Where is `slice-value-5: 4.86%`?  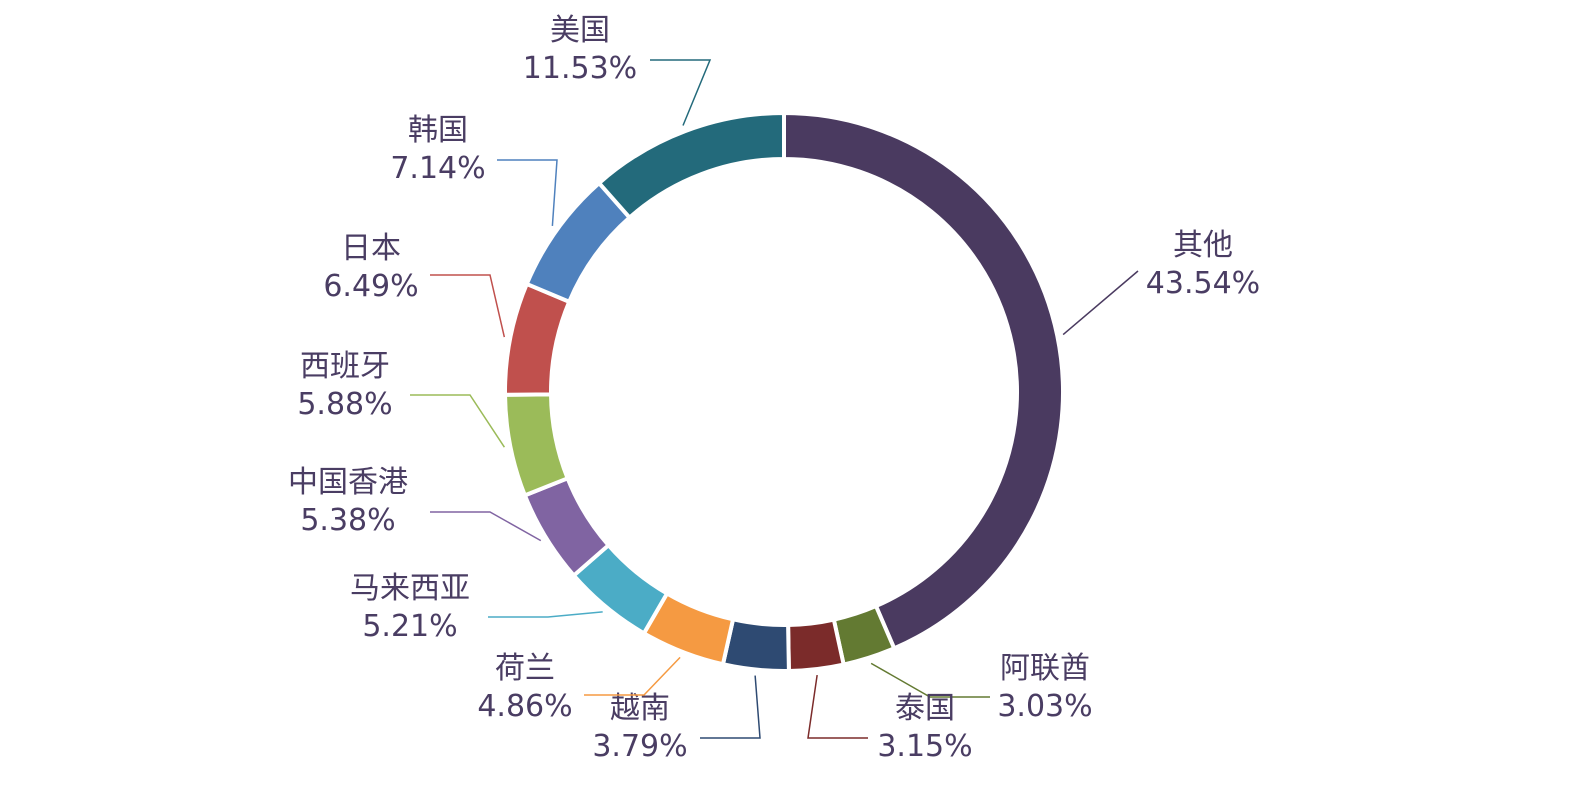 slice-value-5: 4.86% is located at coordinates (524, 706).